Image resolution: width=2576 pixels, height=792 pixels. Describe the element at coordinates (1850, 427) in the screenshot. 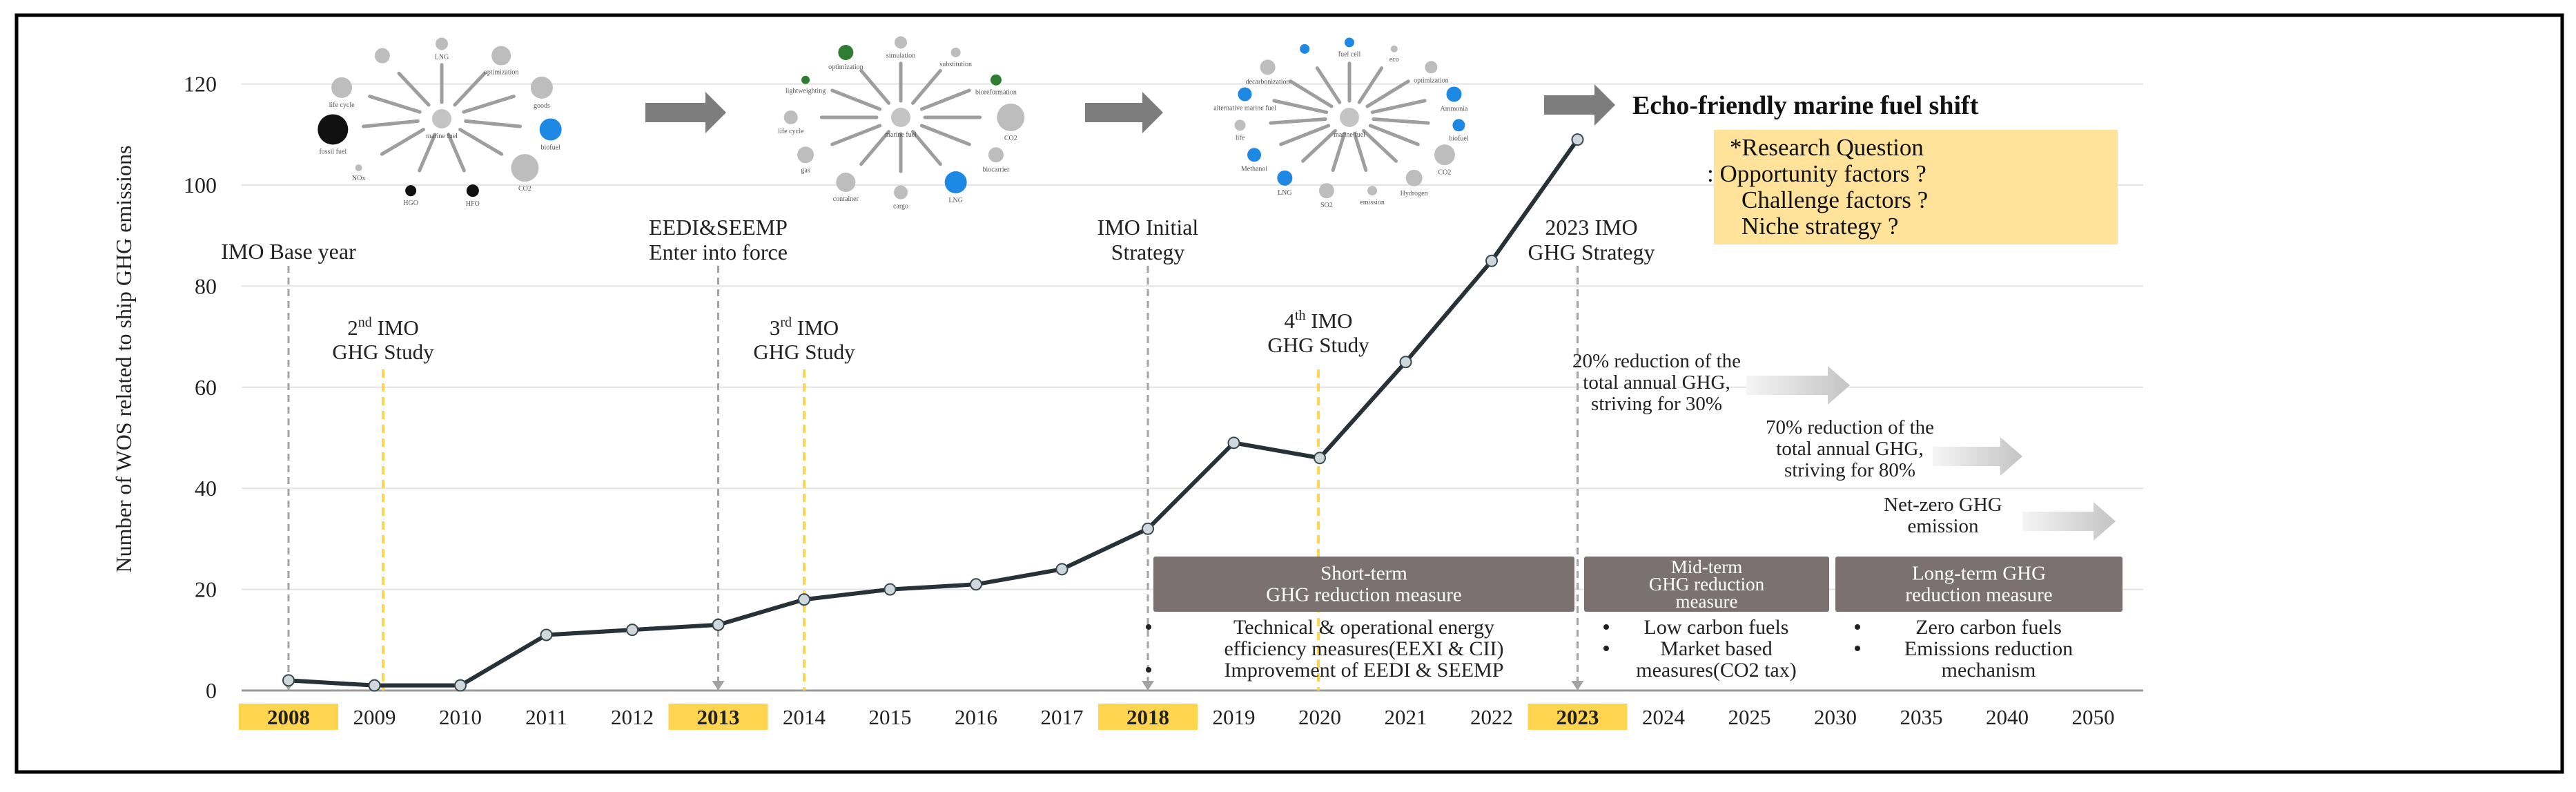

I see `target-text: 70% reduction of the` at that location.